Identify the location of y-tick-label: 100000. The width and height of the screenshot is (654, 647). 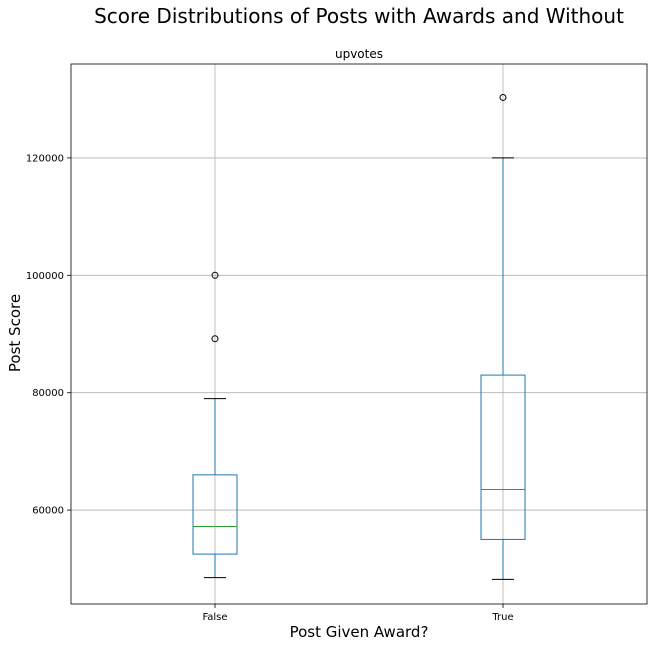
(45, 276).